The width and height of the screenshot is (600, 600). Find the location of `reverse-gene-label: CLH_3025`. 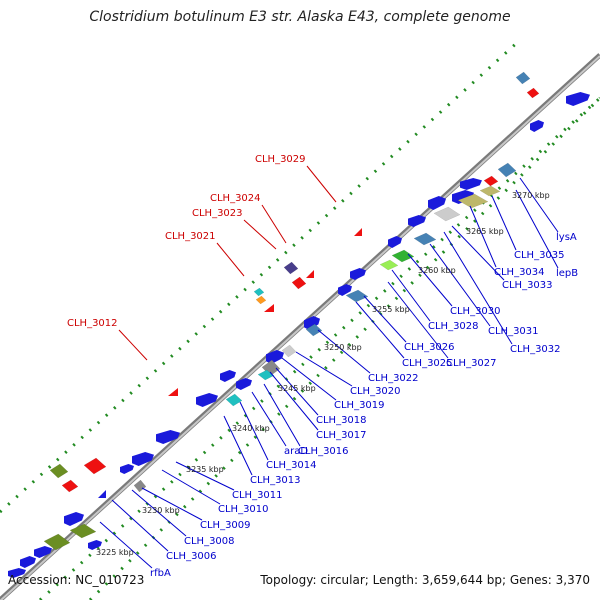

reverse-gene-label: CLH_3025 is located at coordinates (427, 363).